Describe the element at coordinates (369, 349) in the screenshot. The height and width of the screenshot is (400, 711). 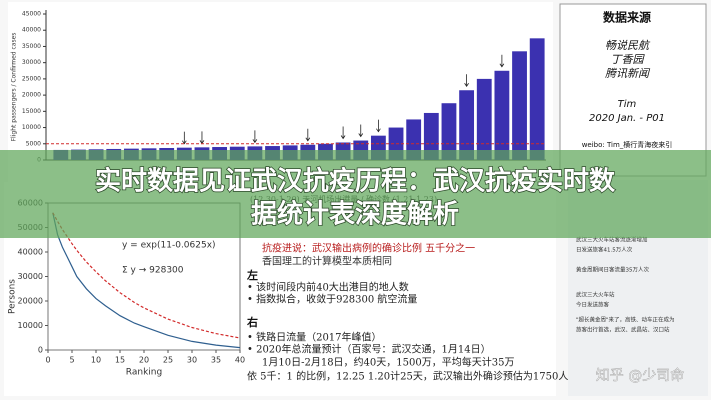
I see `note-line: • 2020年总流量预计（百家号：武汉交通，1月14日）` at that location.